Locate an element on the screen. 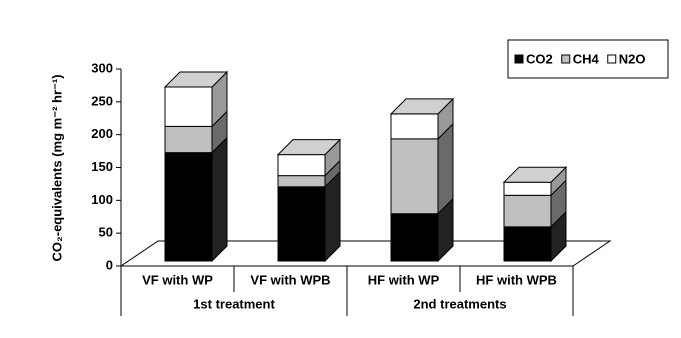 The image size is (681, 338). legend-label: CH4 is located at coordinates (586, 58).